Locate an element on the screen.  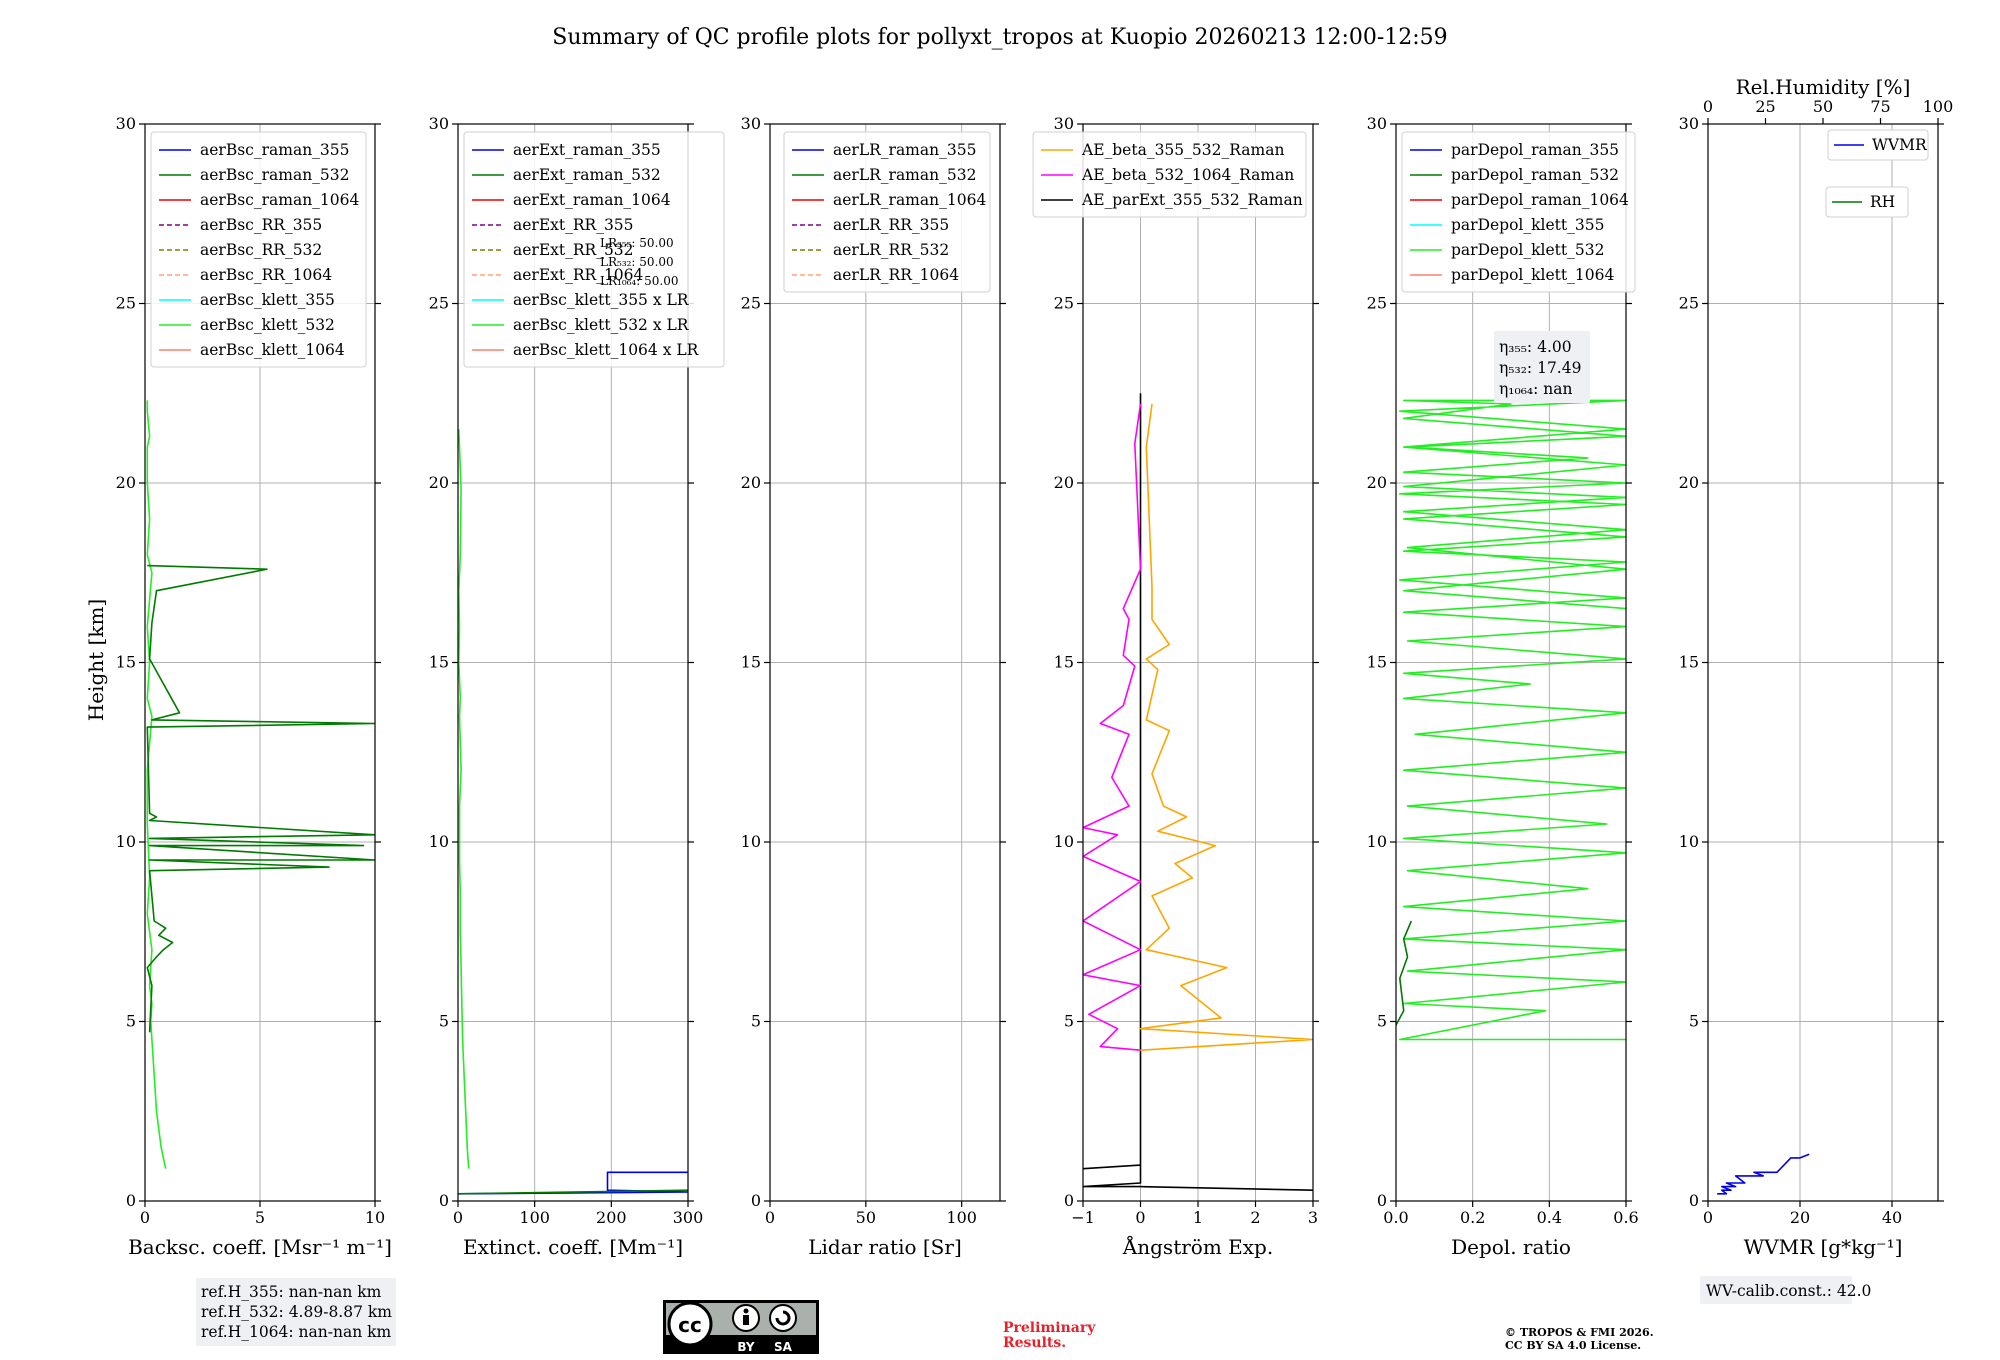
xtick-label: 0.6 is located at coordinates (1625, 1217).